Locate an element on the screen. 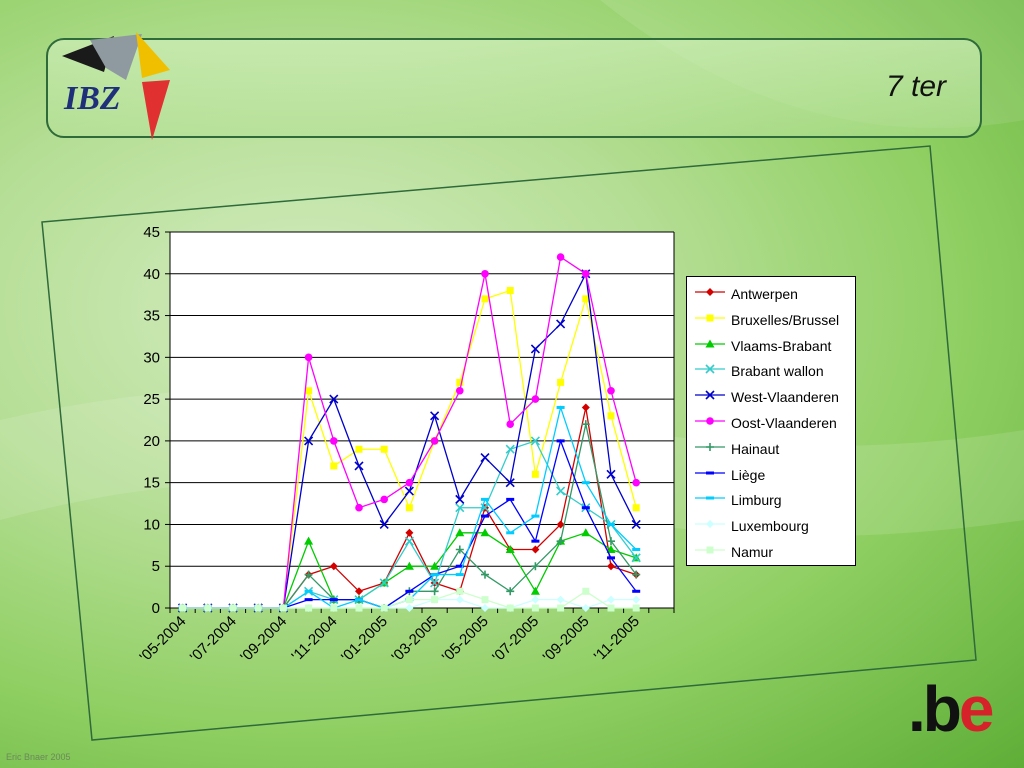 Image resolution: width=1024 pixels, height=768 pixels. legend-item: Brabant wallon is located at coordinates (772, 371).